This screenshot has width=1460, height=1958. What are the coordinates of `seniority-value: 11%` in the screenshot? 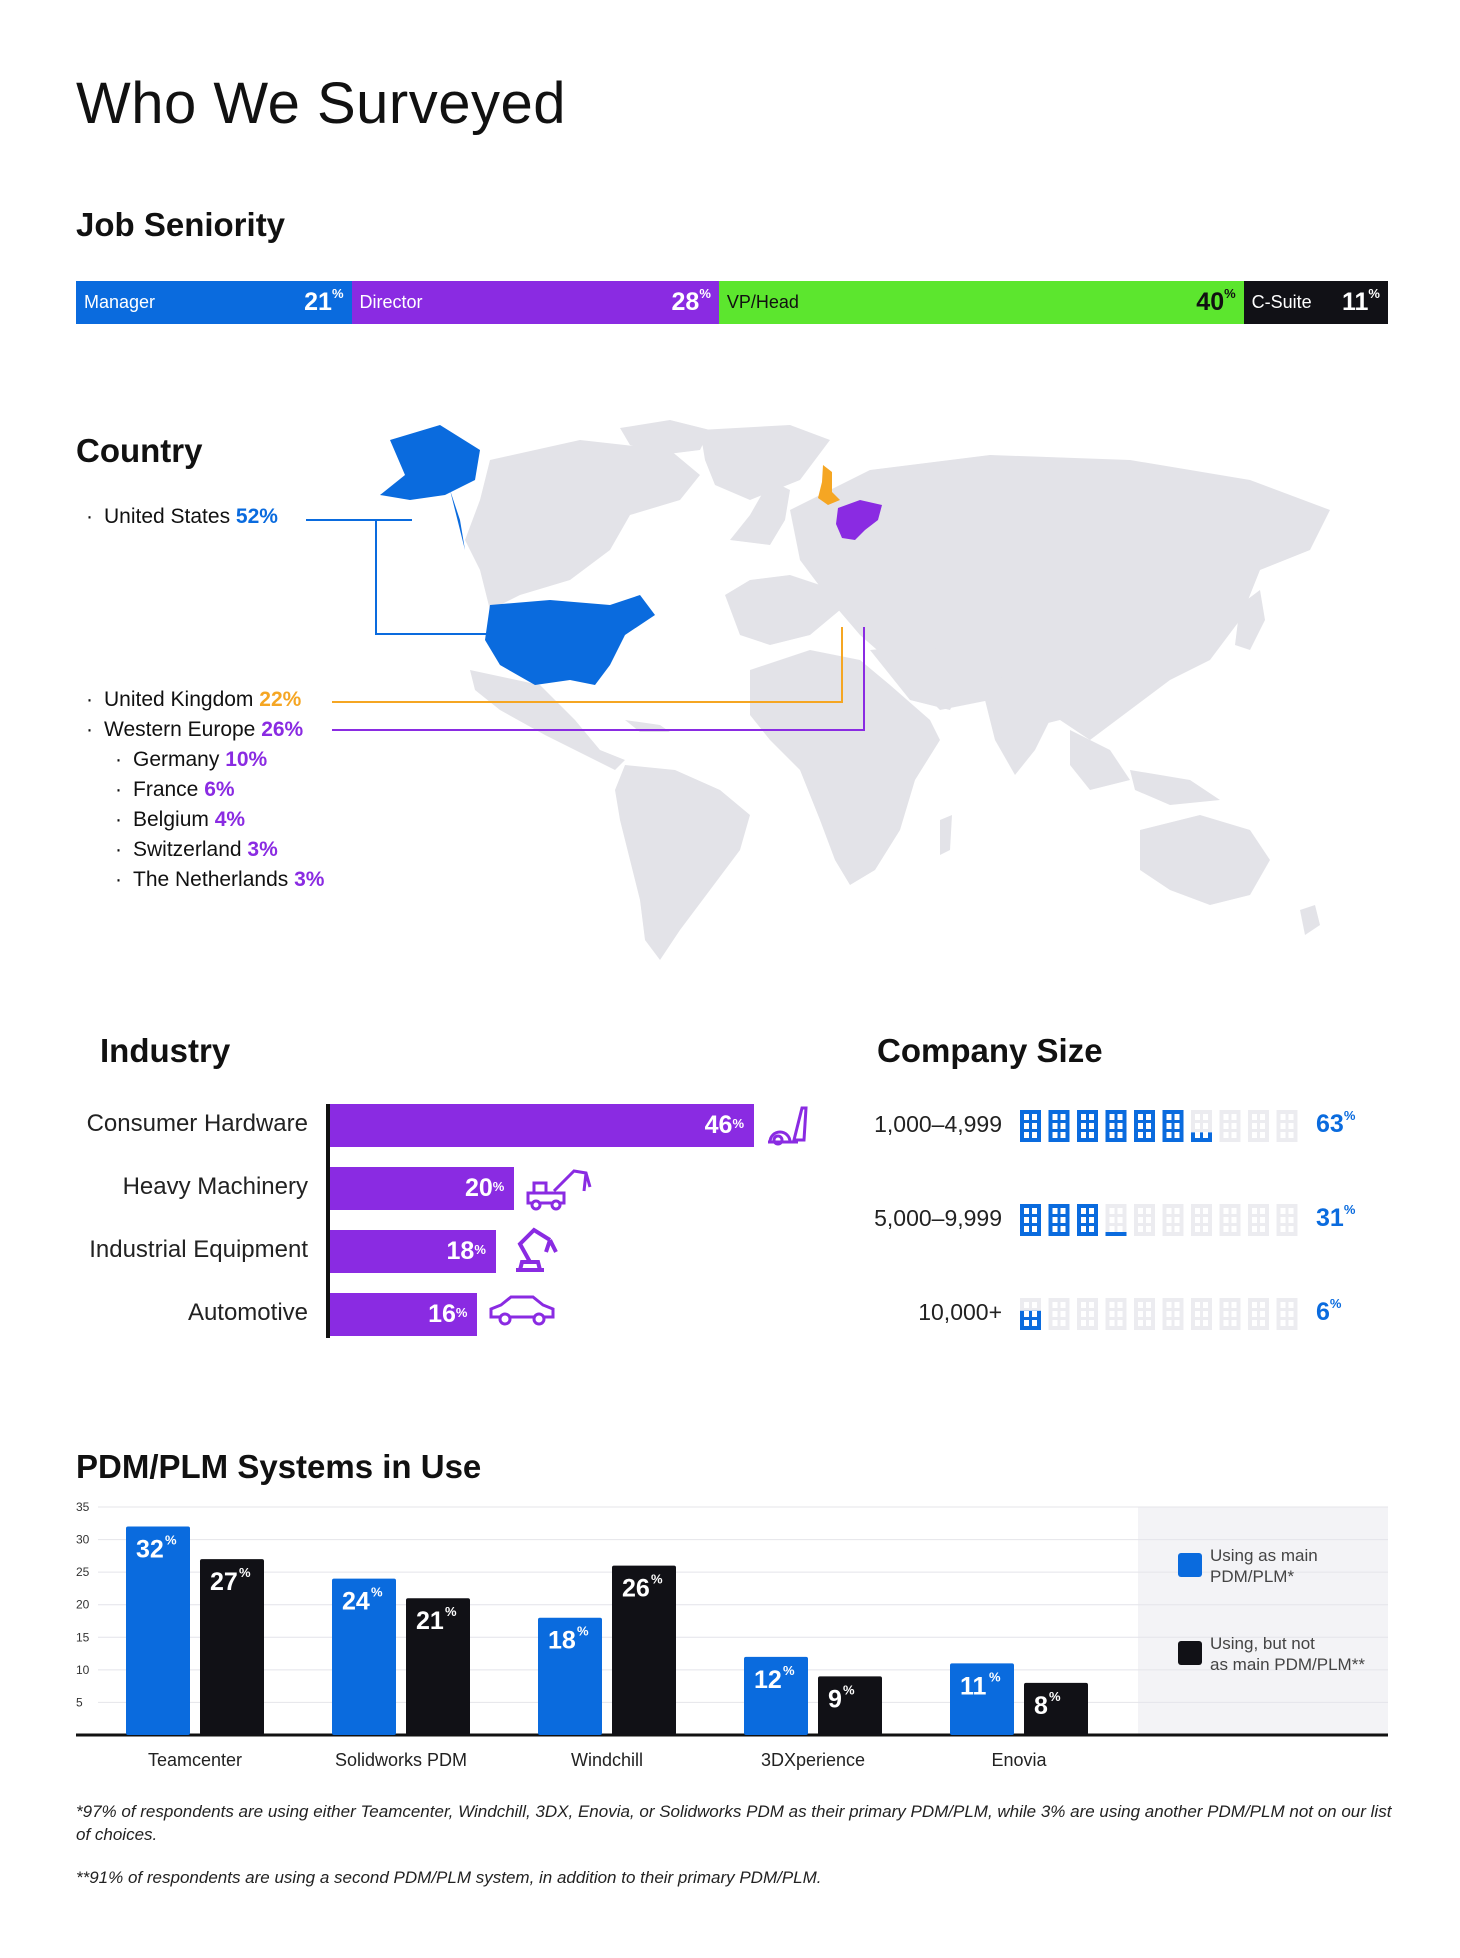 It's located at (1360, 301).